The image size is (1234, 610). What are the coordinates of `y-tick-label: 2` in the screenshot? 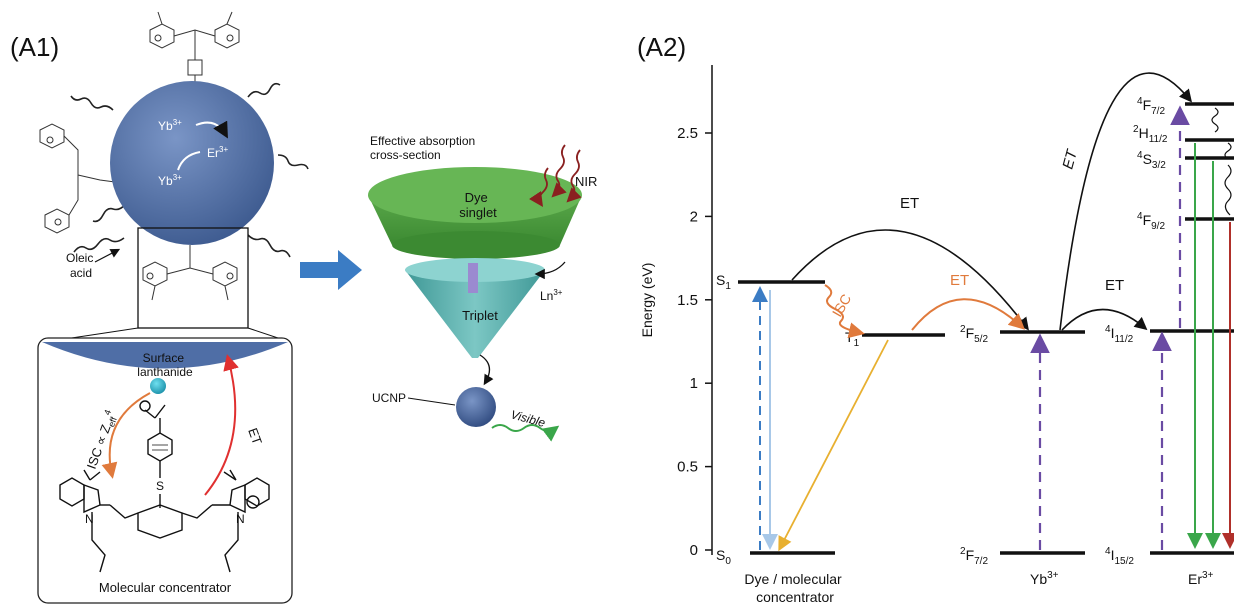 It's located at (694, 216).